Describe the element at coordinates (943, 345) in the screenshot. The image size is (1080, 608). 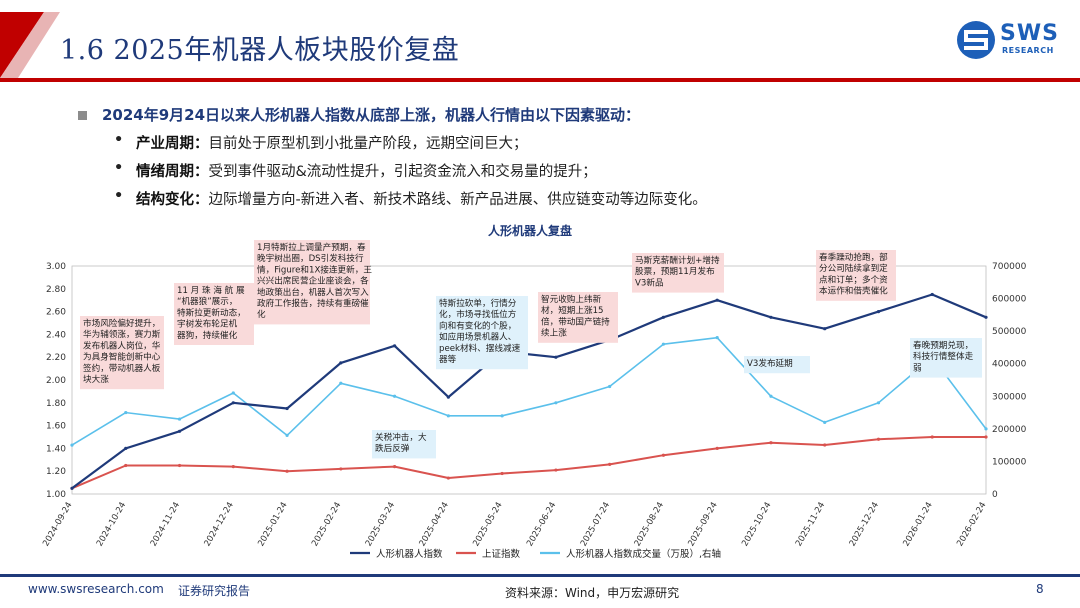
I see `annotation-text: 春晚预期兑现，` at that location.